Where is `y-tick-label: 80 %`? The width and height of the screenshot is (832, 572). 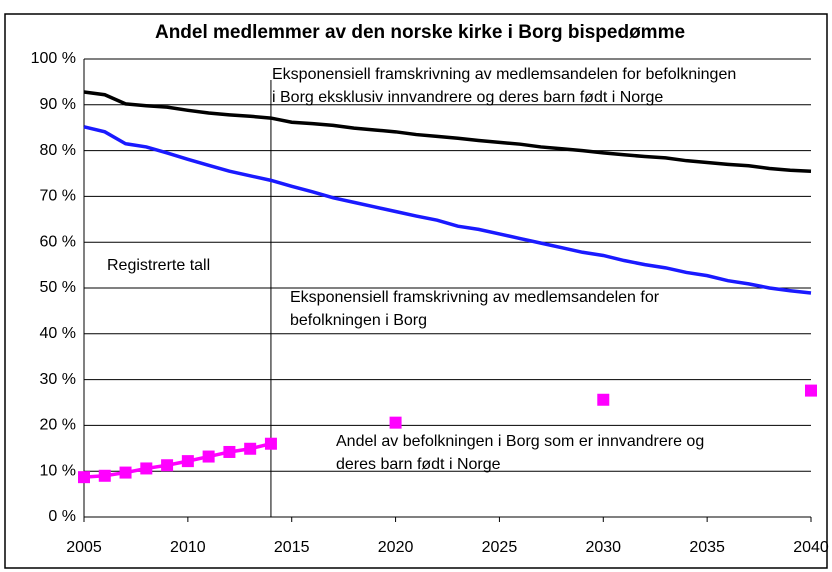 y-tick-label: 80 % is located at coordinates (58, 150).